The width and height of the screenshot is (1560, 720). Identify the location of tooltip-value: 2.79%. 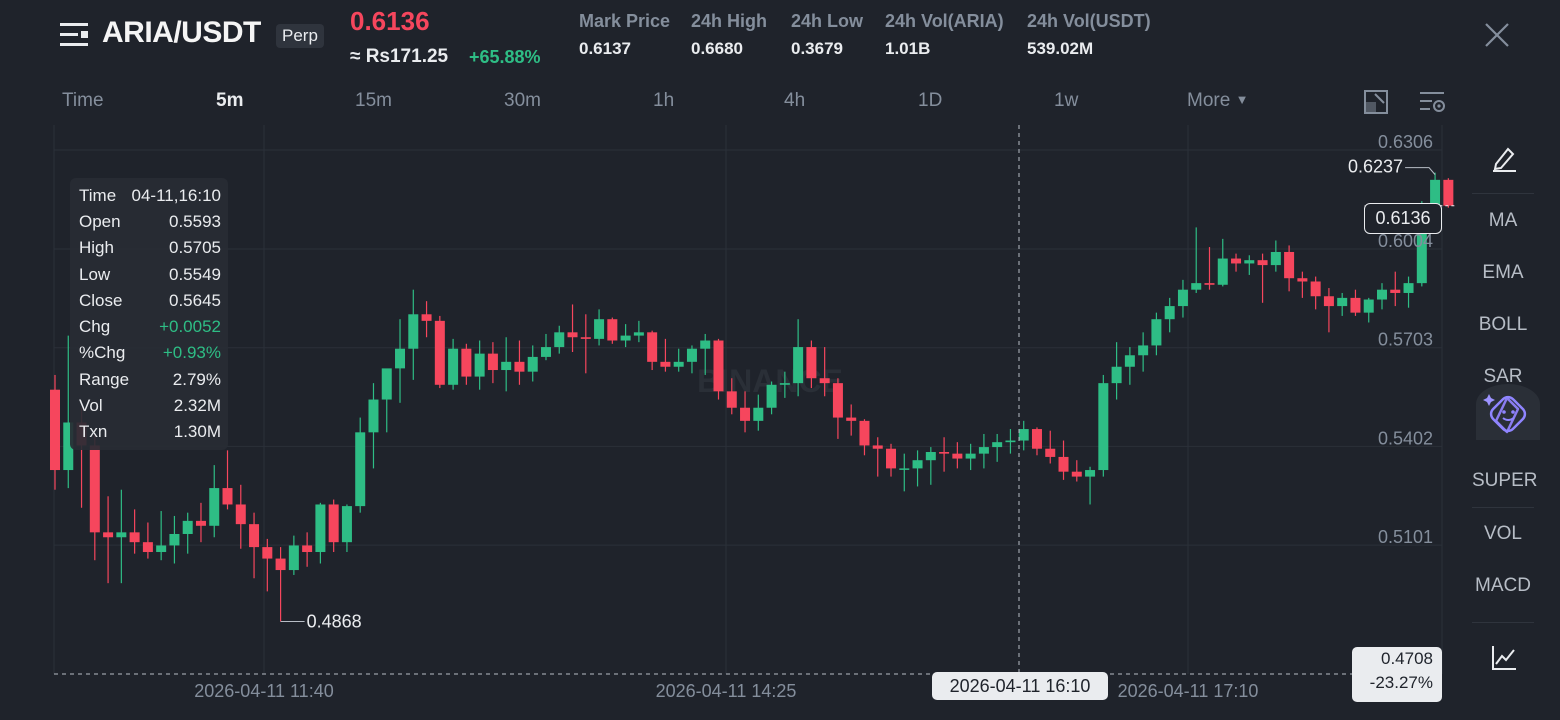
(196, 379).